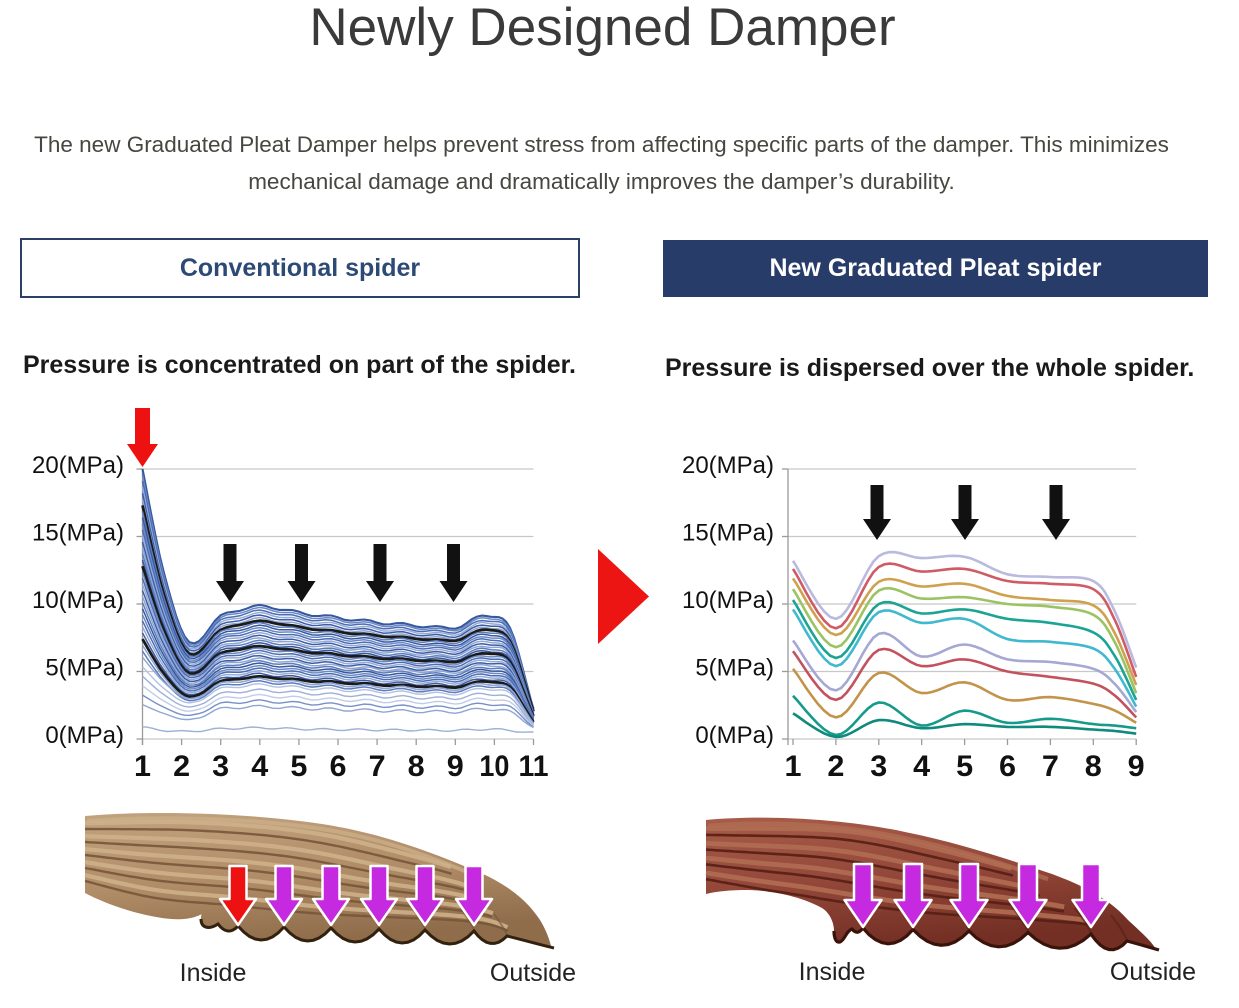  I want to click on svg-text: 11, so click(534, 766).